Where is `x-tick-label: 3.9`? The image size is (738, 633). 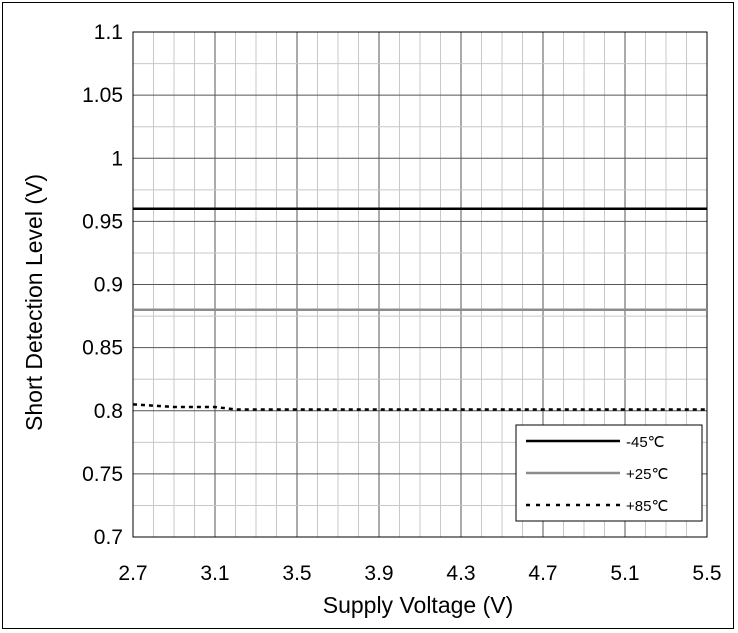
x-tick-label: 3.9 is located at coordinates (378, 573).